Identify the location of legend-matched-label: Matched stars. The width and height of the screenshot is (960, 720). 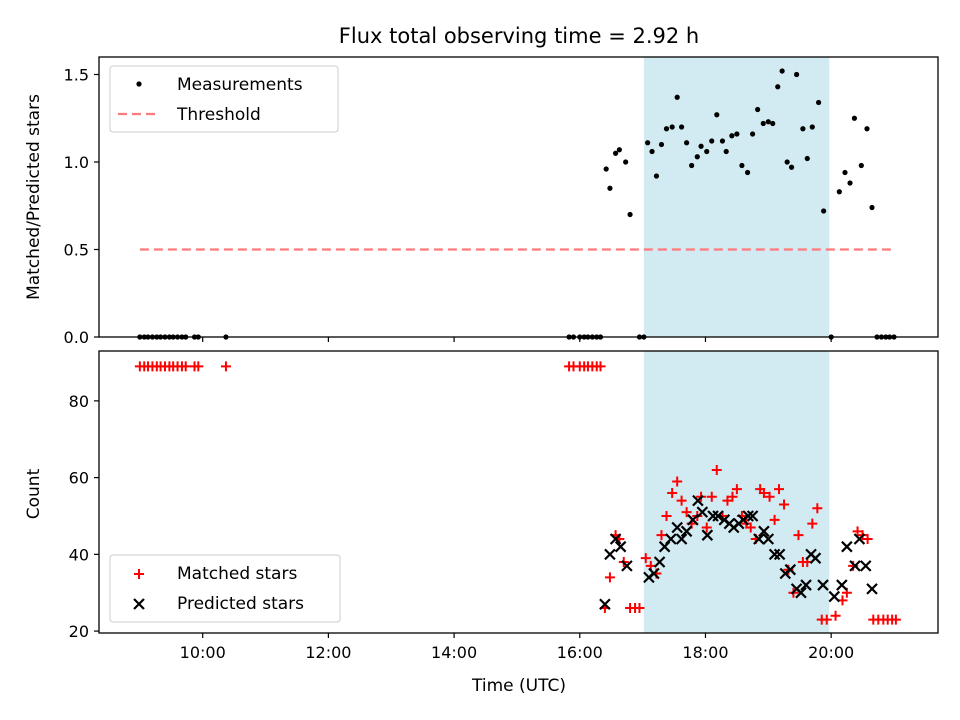
(237, 574).